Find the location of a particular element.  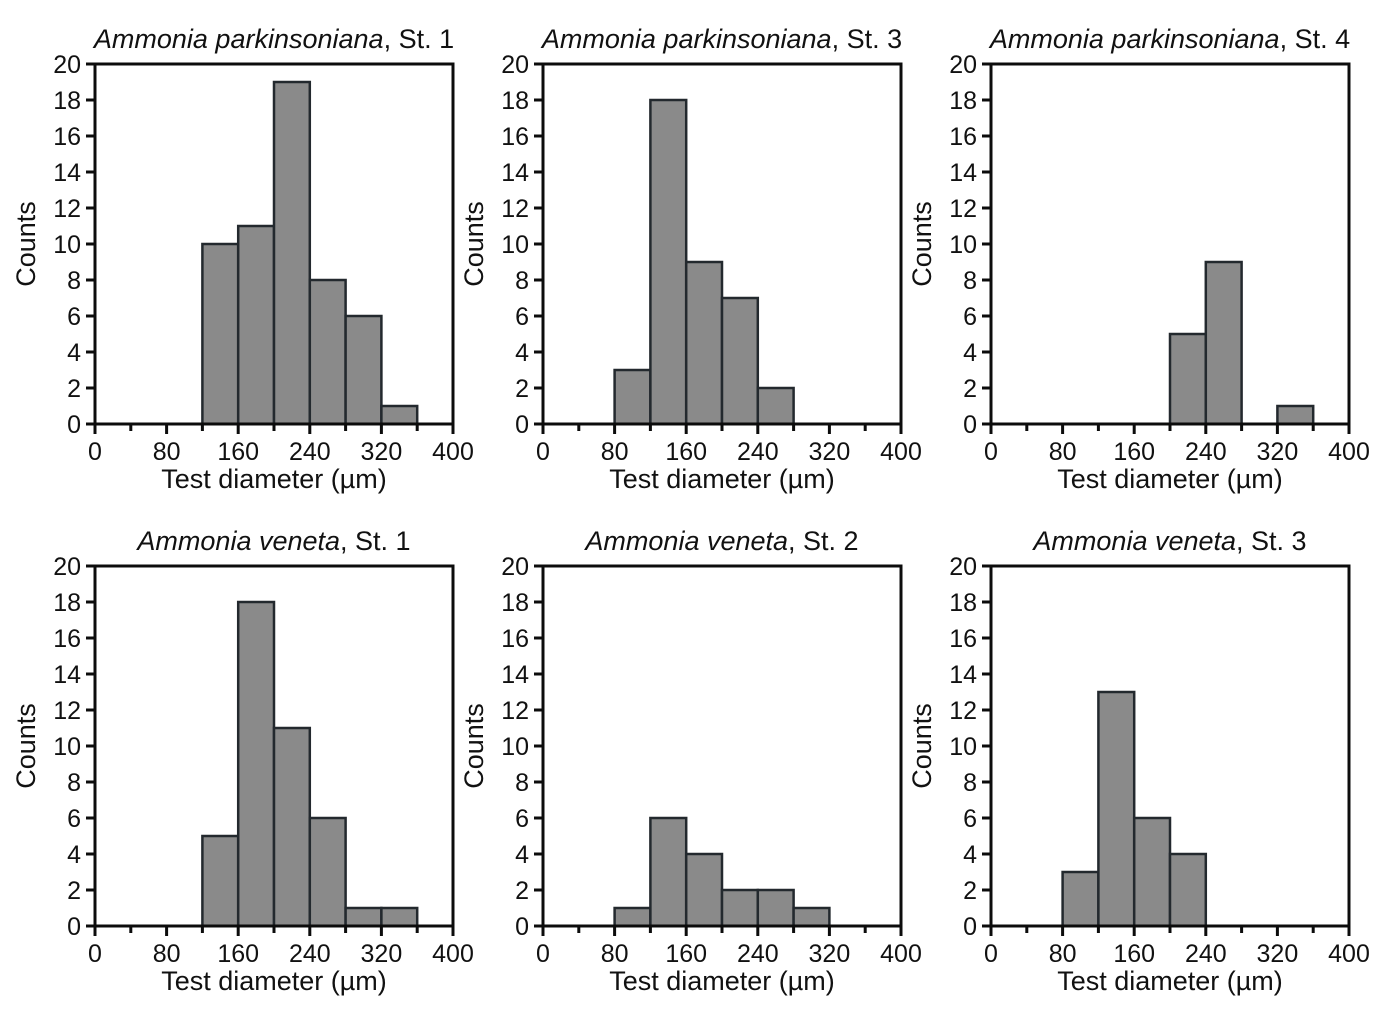

chart-title: Ammonia veneta, St. 1 is located at coordinates (272, 541).